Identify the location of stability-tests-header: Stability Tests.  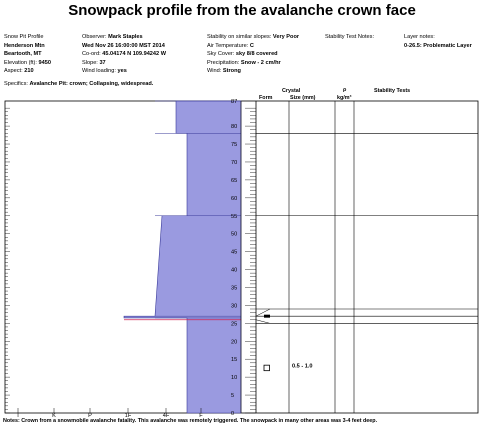
(392, 91).